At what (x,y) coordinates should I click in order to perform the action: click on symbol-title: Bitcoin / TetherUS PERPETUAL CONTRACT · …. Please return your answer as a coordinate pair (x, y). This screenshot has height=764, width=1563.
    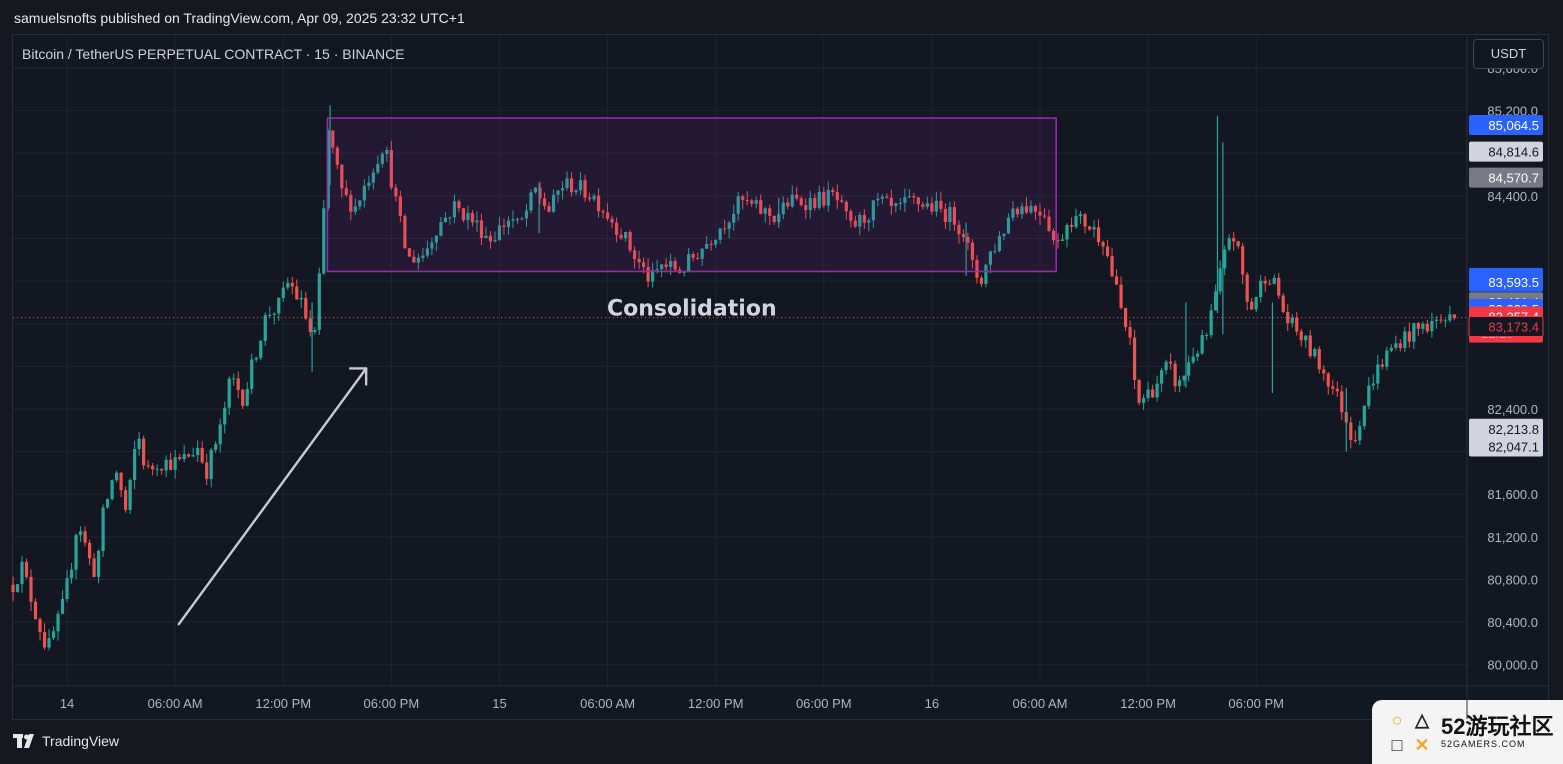
    Looking at the image, I should click on (213, 54).